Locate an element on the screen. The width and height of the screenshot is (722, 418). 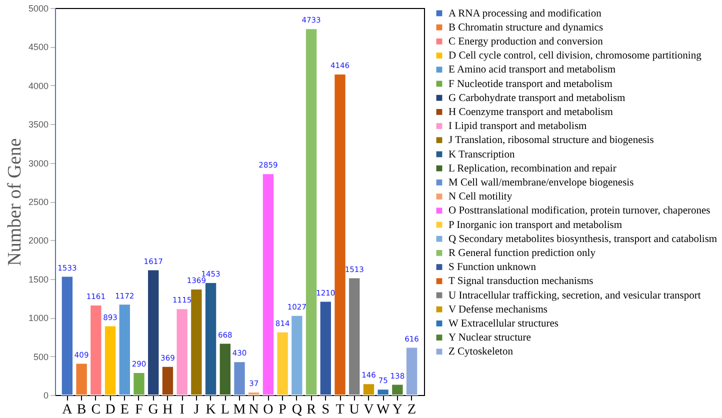
y-tick-label: 5000 is located at coordinates (38, 9).